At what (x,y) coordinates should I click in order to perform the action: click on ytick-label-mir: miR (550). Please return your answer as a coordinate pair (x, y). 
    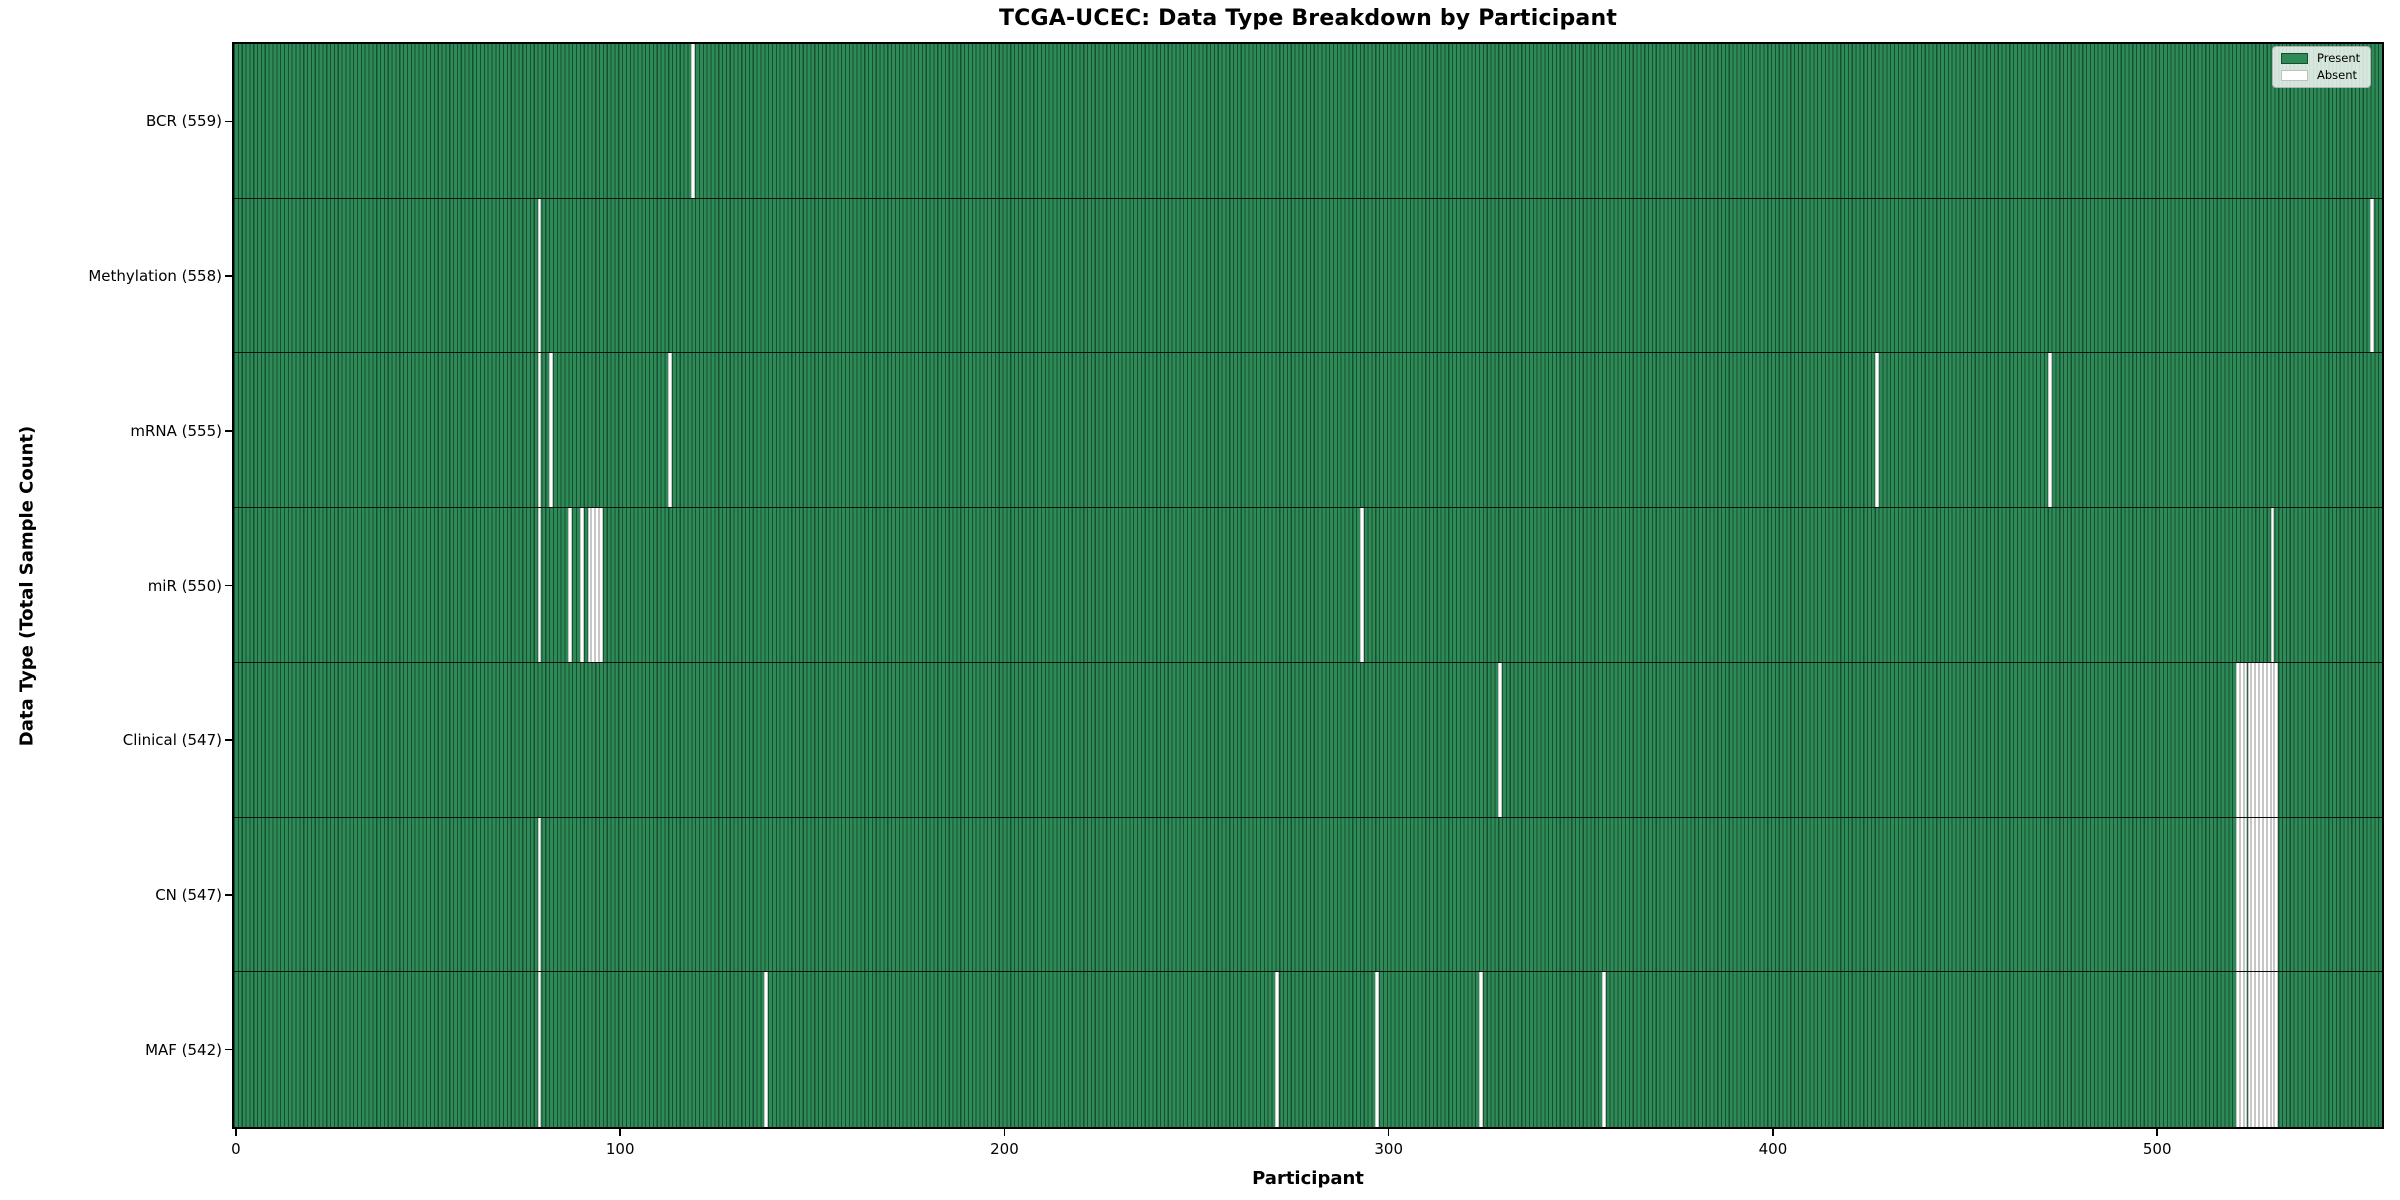
    Looking at the image, I should click on (184, 585).